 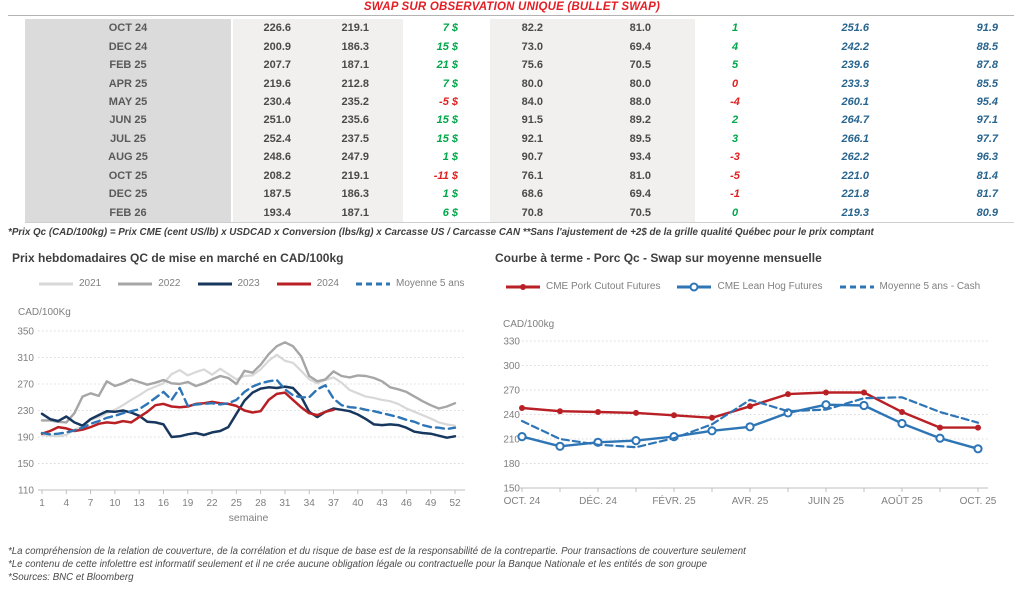 I want to click on cell-us-diff: 1, so click(x=735, y=28).